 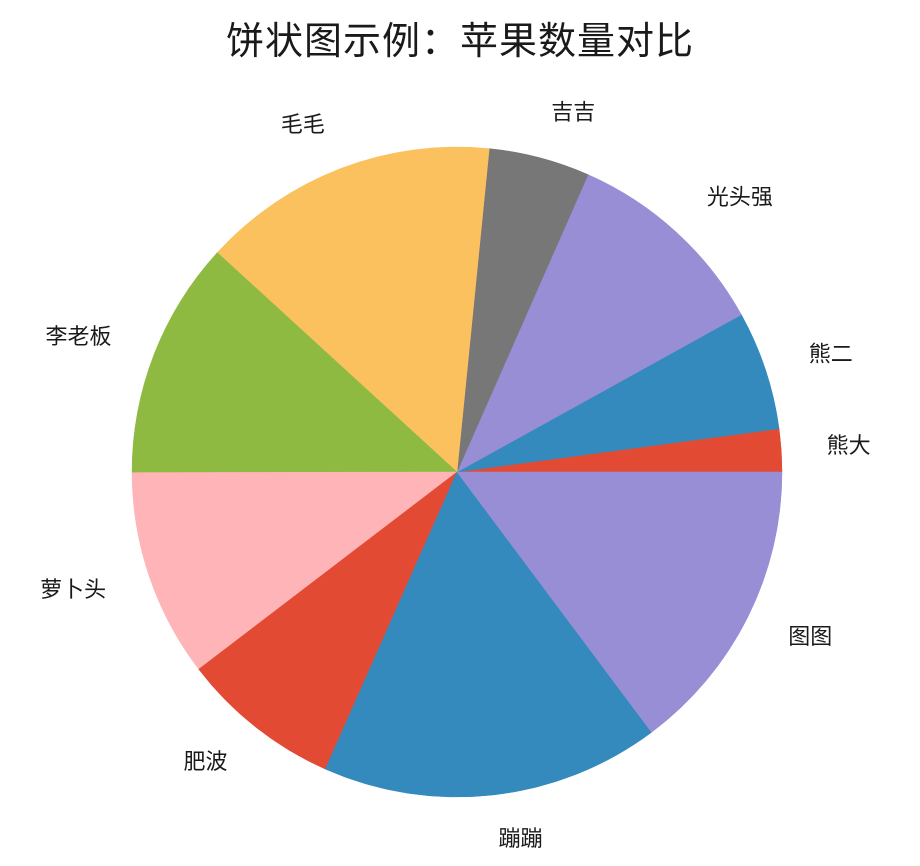 I want to click on chart-title: 饼状图示例：苹果数量对比, so click(x=459, y=41).